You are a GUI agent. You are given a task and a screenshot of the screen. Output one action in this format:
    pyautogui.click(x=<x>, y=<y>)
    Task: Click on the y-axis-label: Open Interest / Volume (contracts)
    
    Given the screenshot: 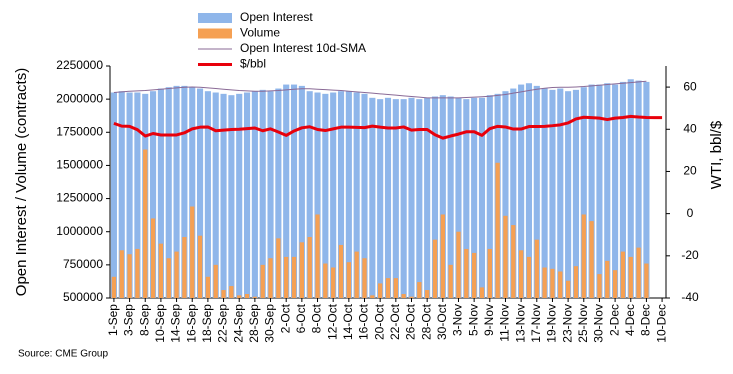 What is the action you would take?
    pyautogui.click(x=21, y=182)
    